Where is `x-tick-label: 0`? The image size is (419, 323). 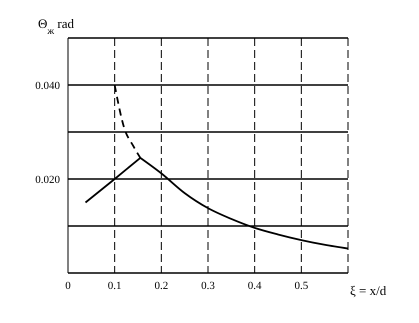 x-tick-label: 0 is located at coordinates (68, 286).